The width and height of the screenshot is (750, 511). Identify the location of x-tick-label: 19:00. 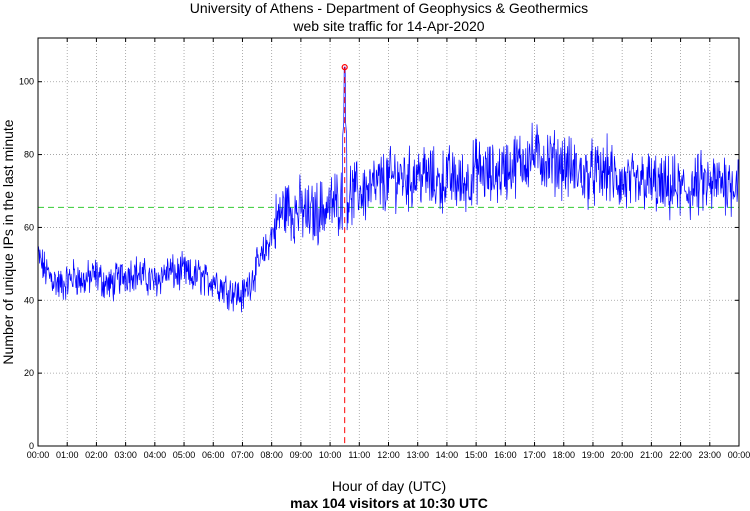
(593, 455).